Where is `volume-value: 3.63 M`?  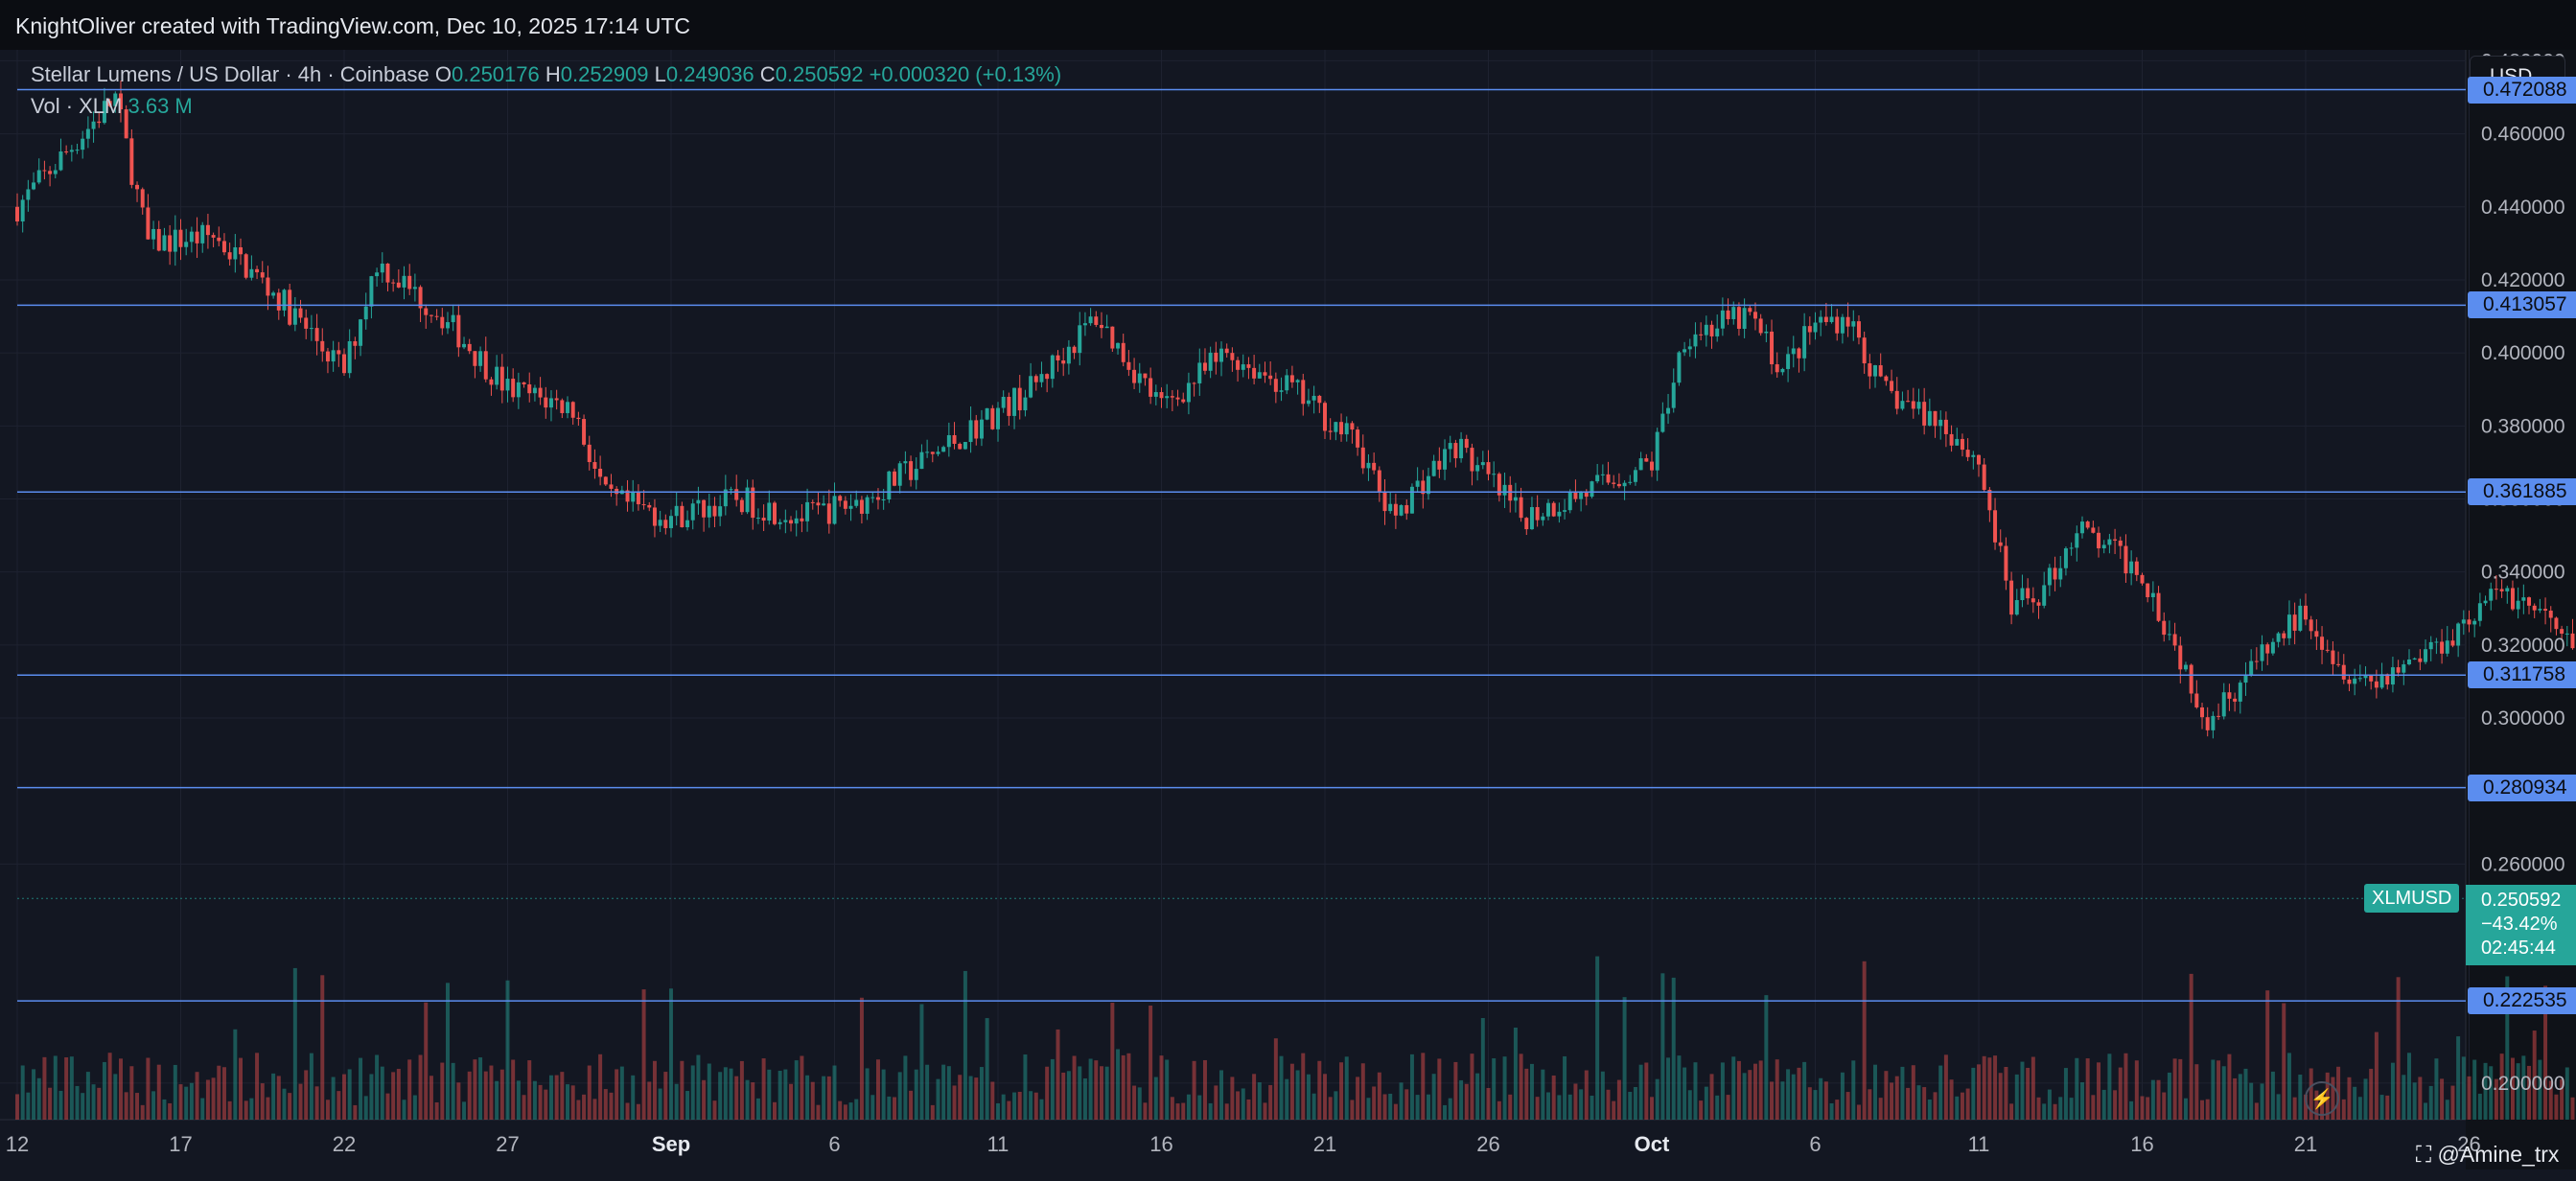
volume-value: 3.63 M is located at coordinates (160, 106).